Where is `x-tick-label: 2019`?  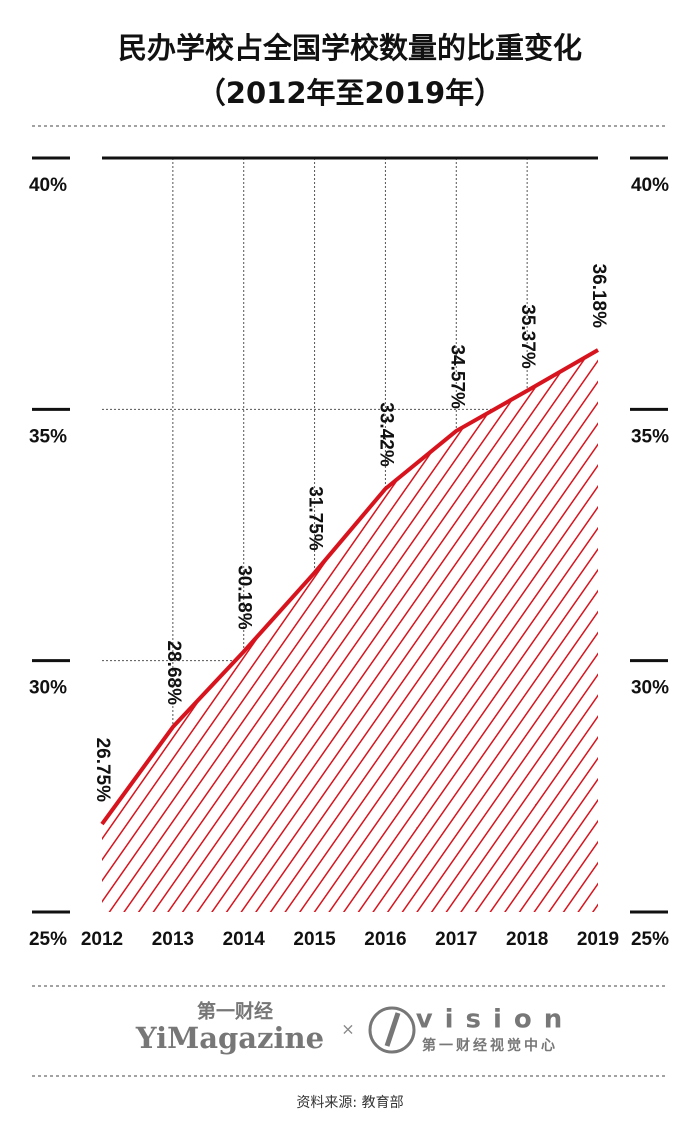 x-tick-label: 2019 is located at coordinates (598, 939).